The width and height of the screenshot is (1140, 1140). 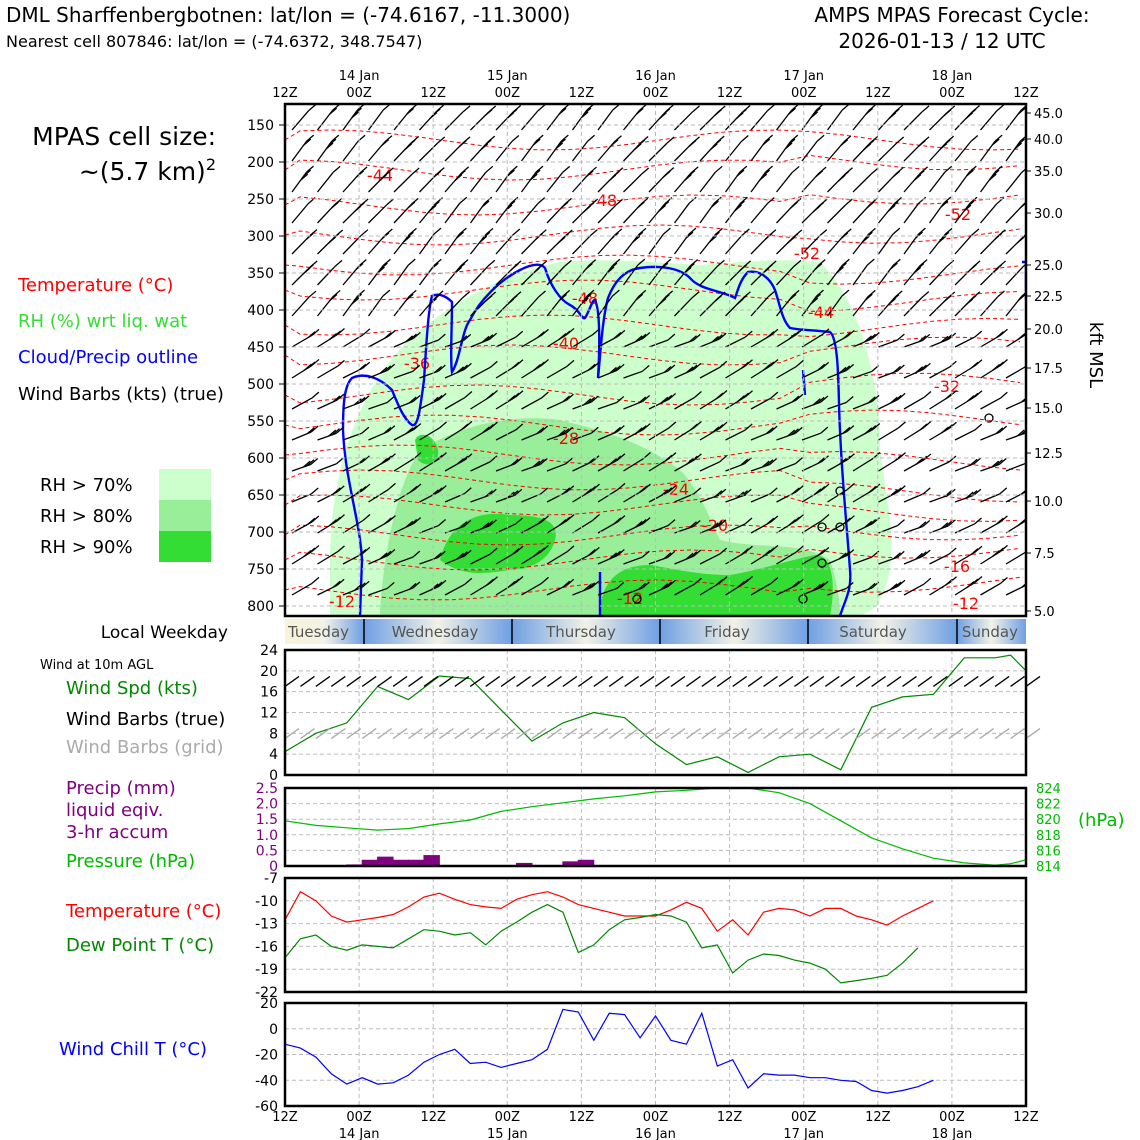 I want to click on bottom-date-label: 18 Jan, so click(x=952, y=1133).